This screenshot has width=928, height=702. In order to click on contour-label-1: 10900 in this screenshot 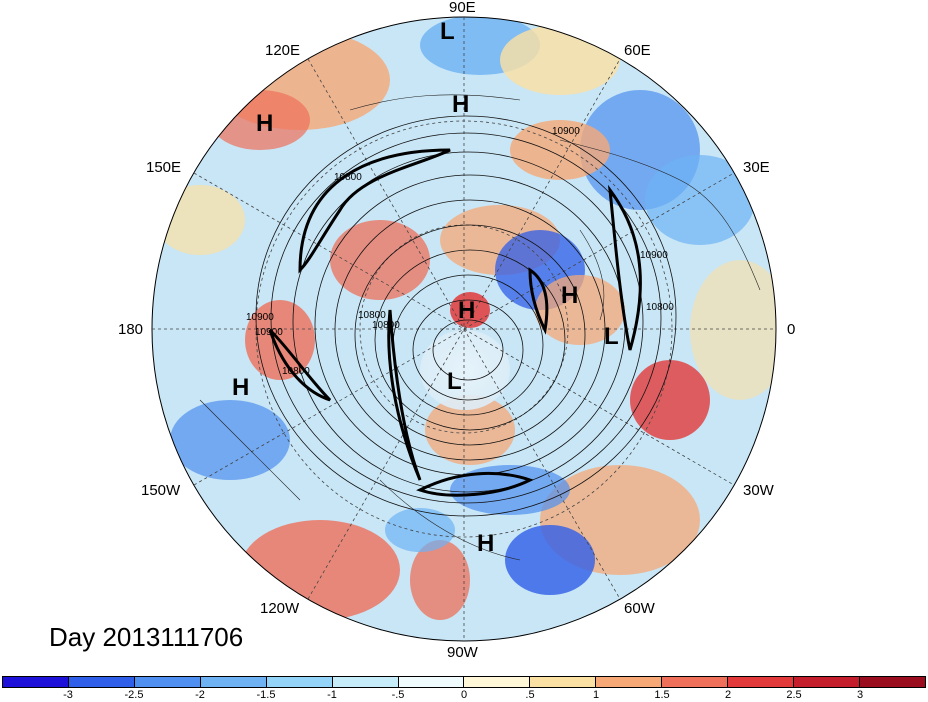, I will do `click(566, 131)`.